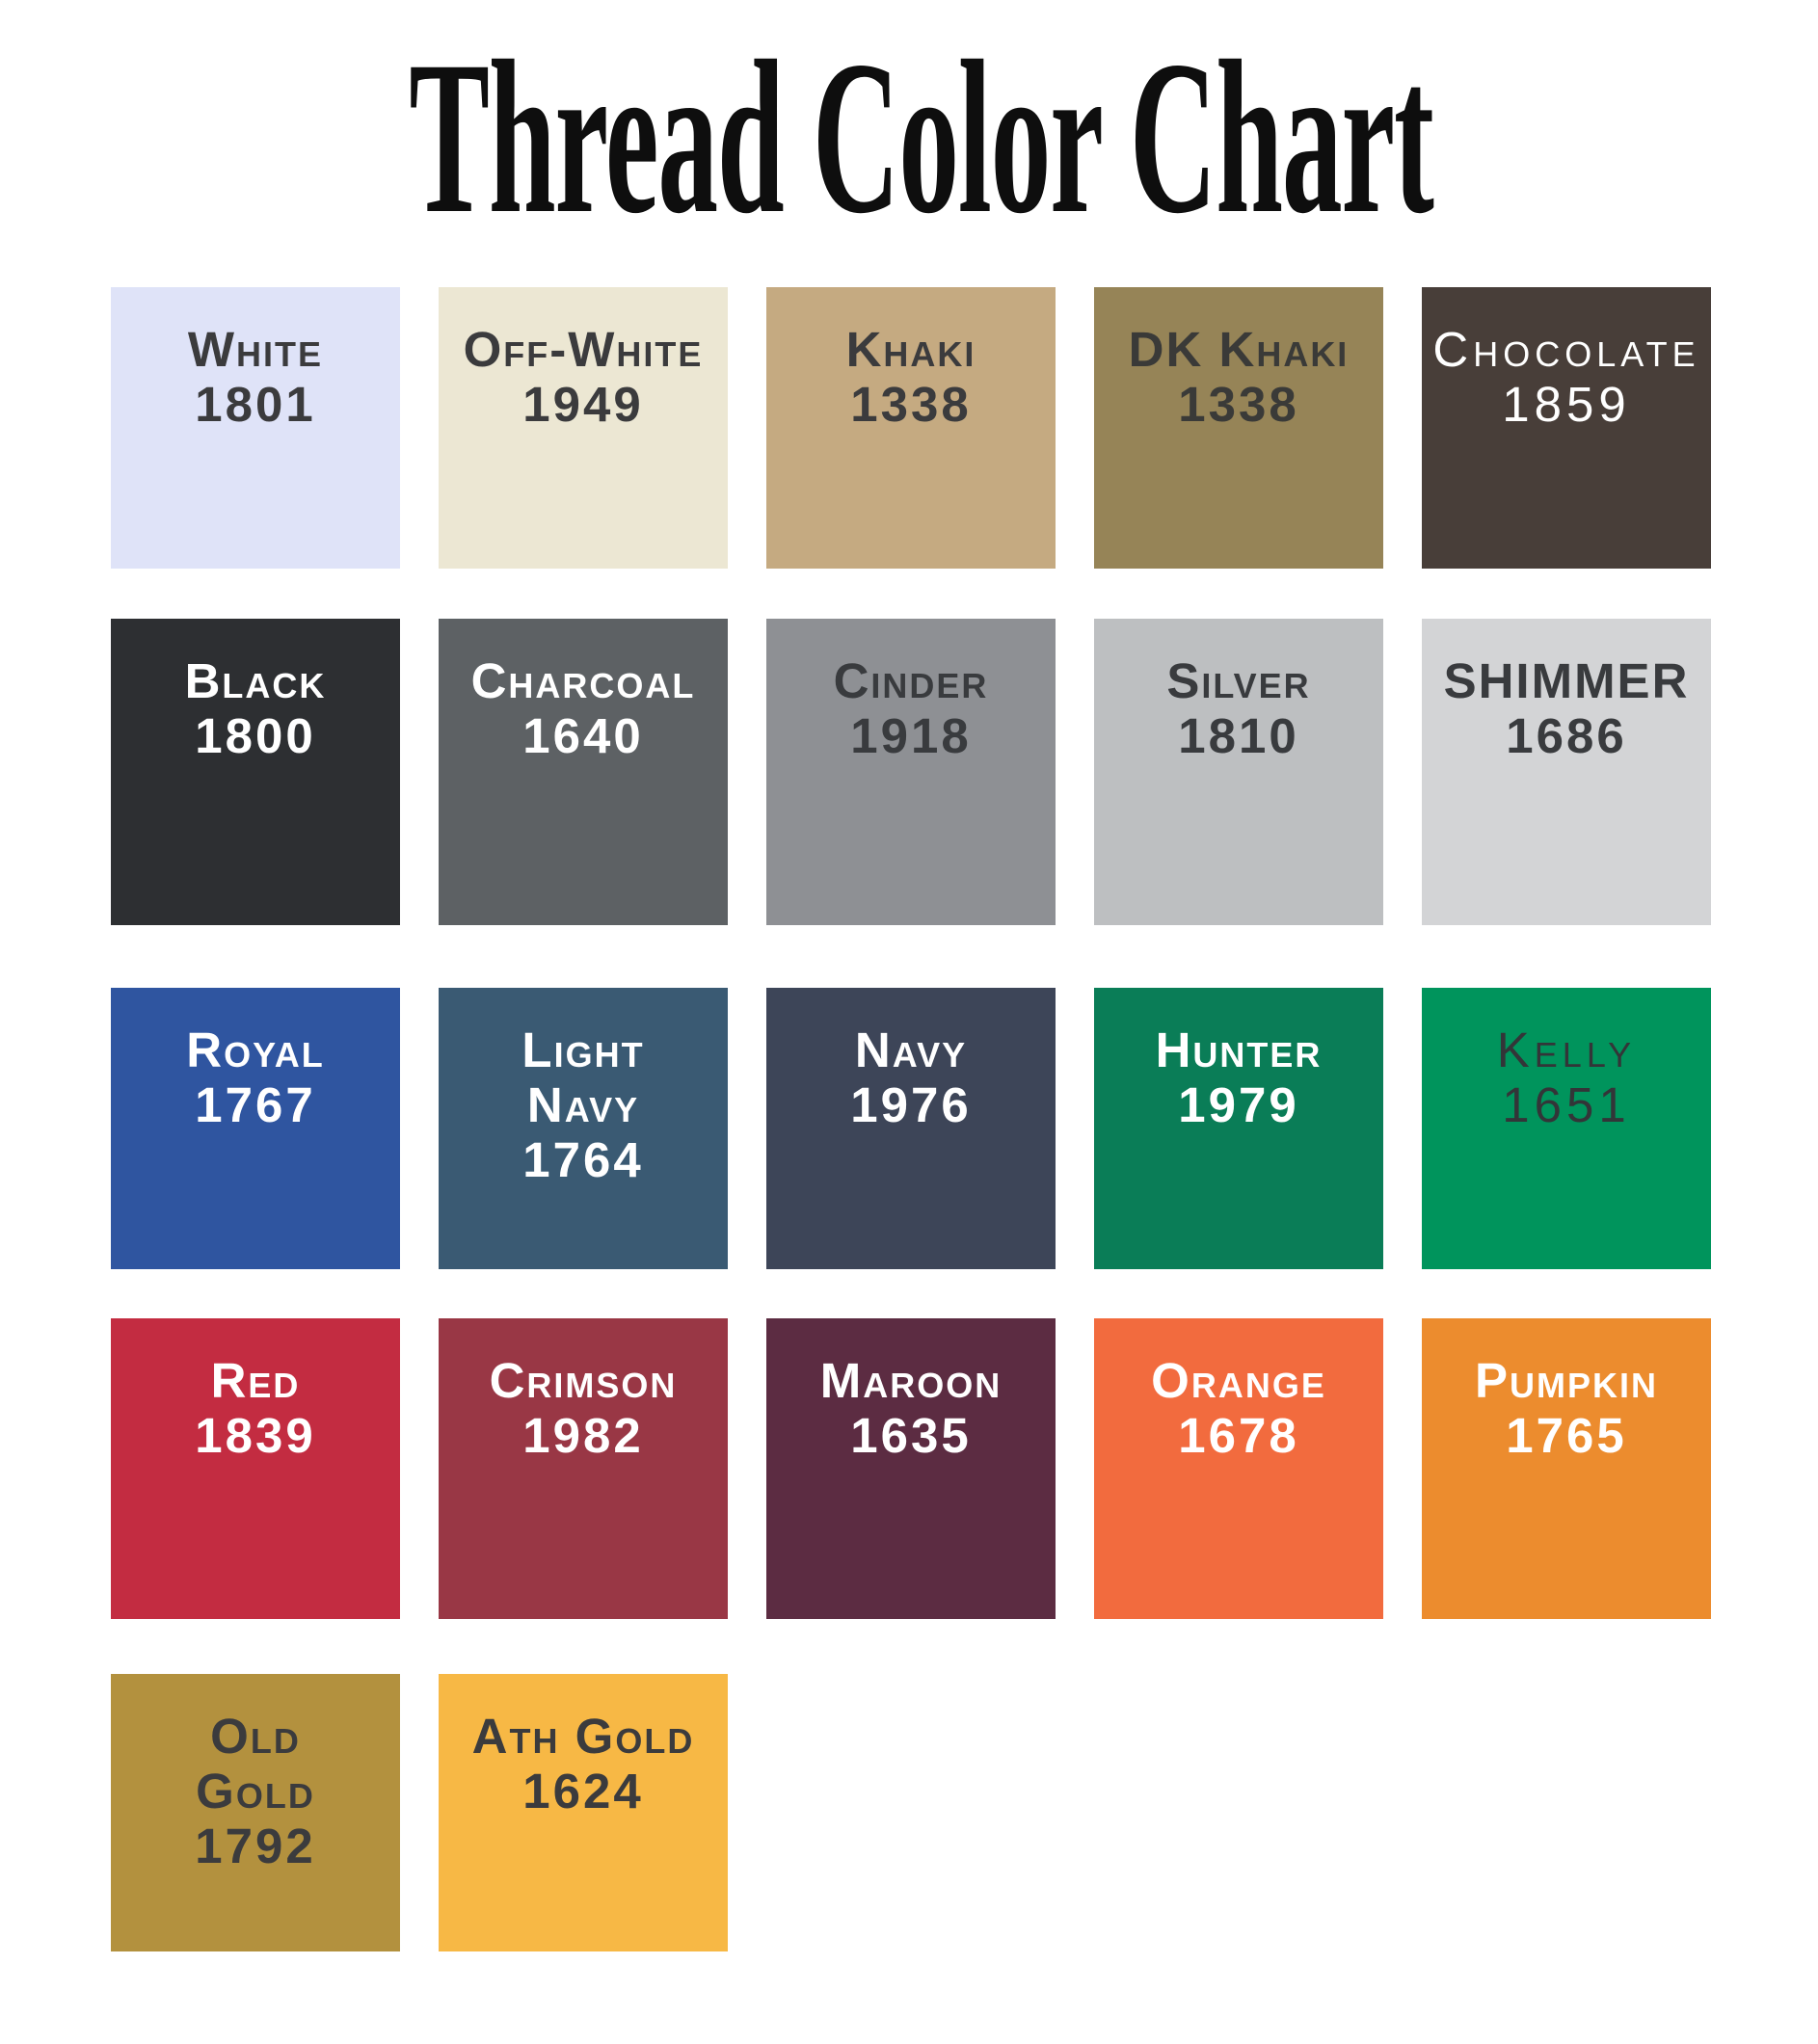 This screenshot has height=2044, width=1818. I want to click on swatch-charcoal: Charcoal 1640, so click(583, 772).